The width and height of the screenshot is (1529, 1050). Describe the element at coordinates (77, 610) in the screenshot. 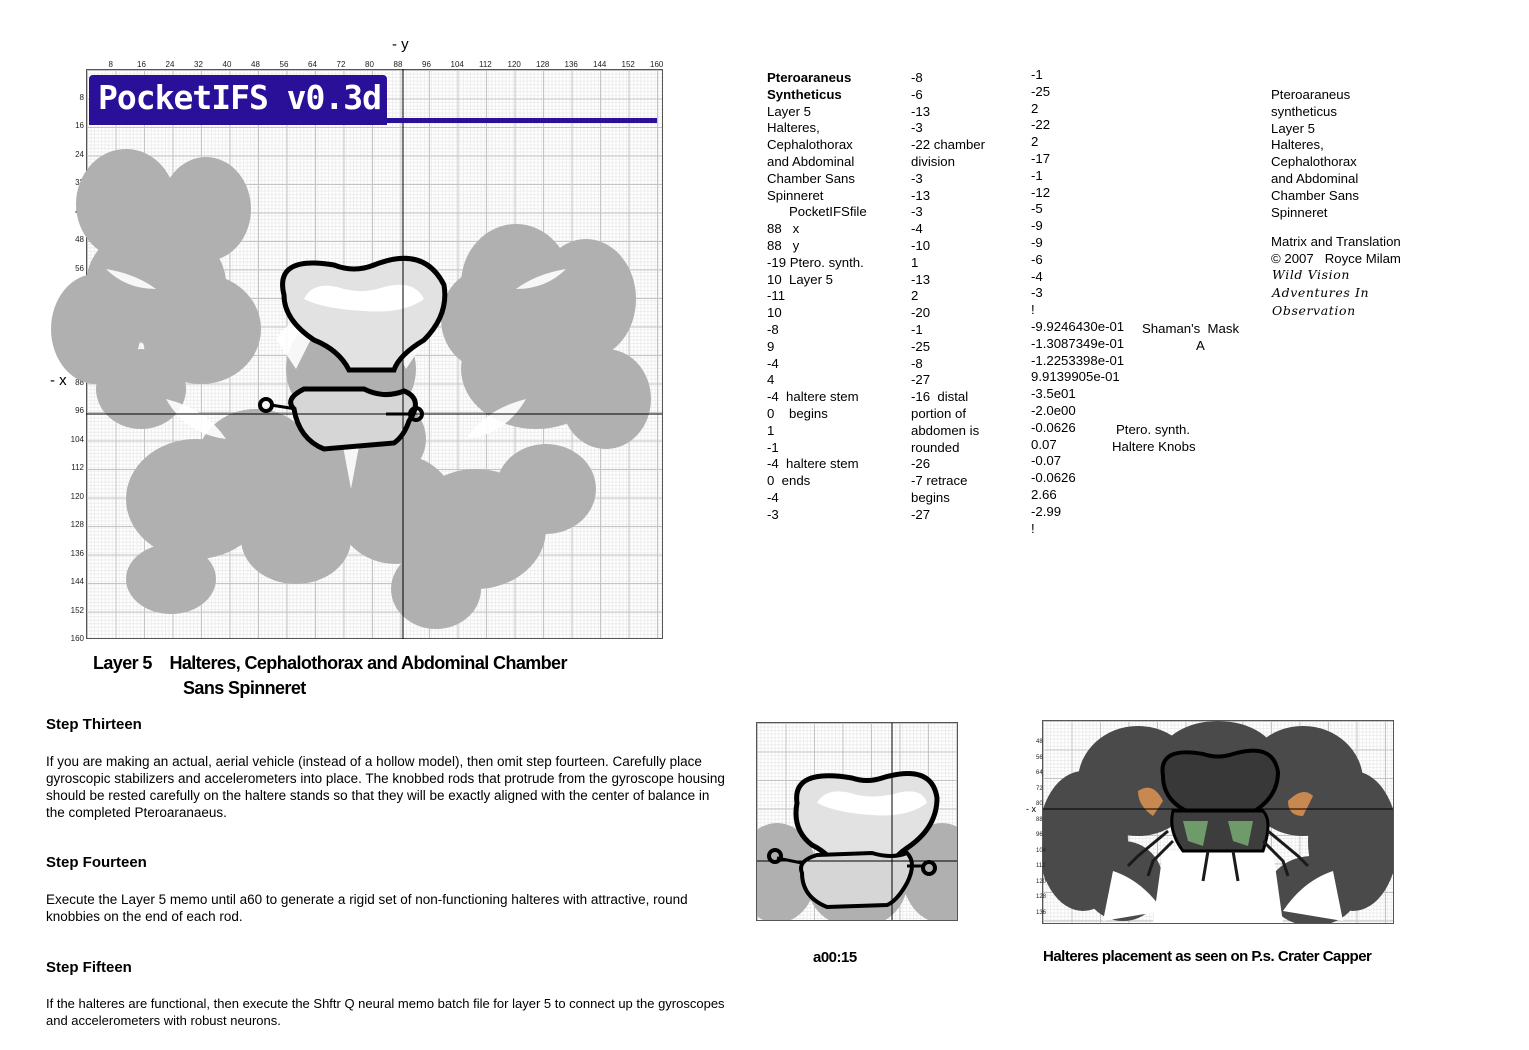

I see `y-tick-label: 152` at that location.